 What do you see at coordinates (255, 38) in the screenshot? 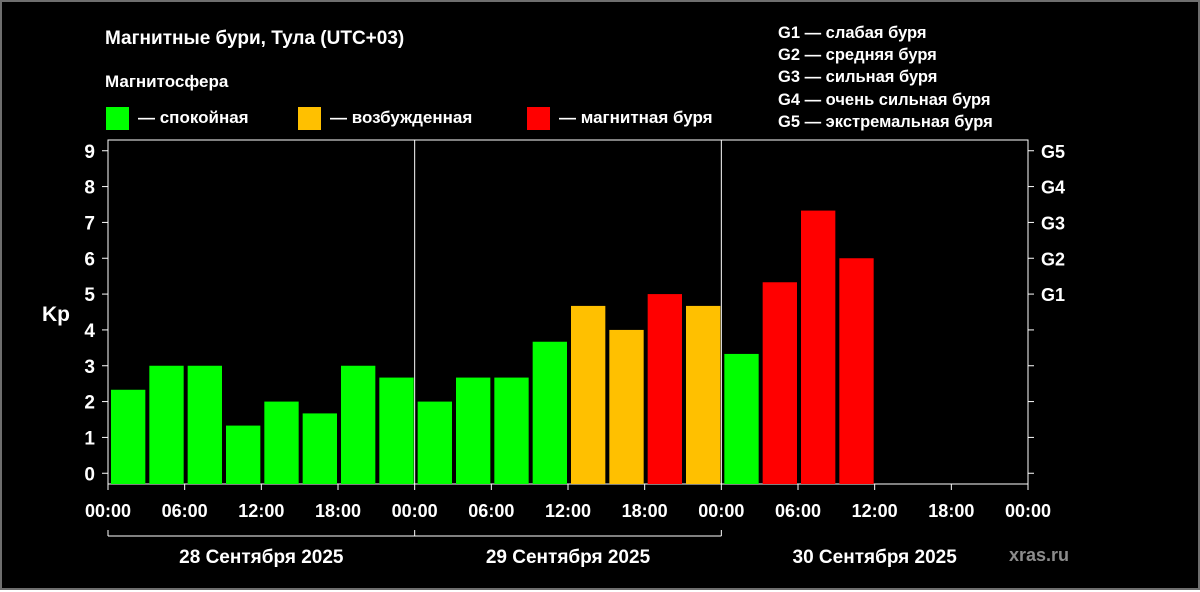
I see `chart-title: Магнитные бури, Тула (UTC+03)` at bounding box center [255, 38].